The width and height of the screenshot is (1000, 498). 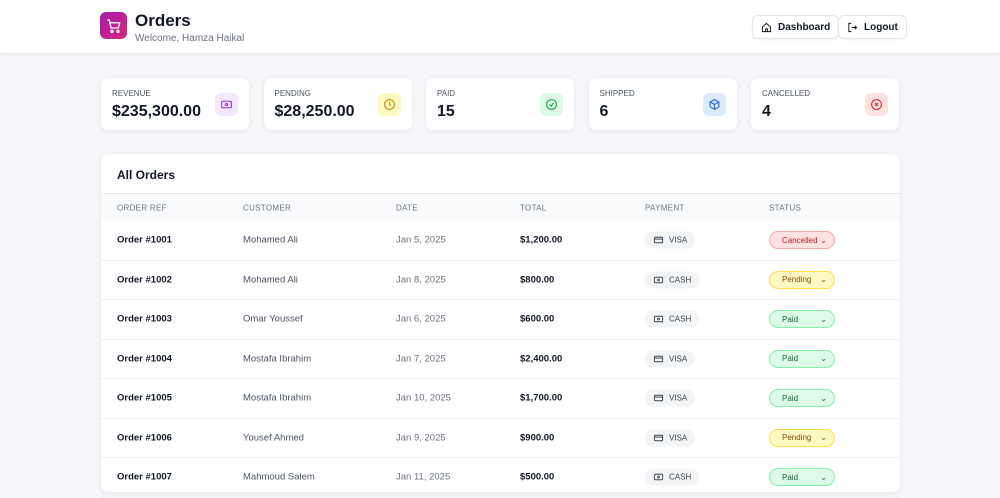 What do you see at coordinates (766, 27) in the screenshot?
I see `home-icon` at bounding box center [766, 27].